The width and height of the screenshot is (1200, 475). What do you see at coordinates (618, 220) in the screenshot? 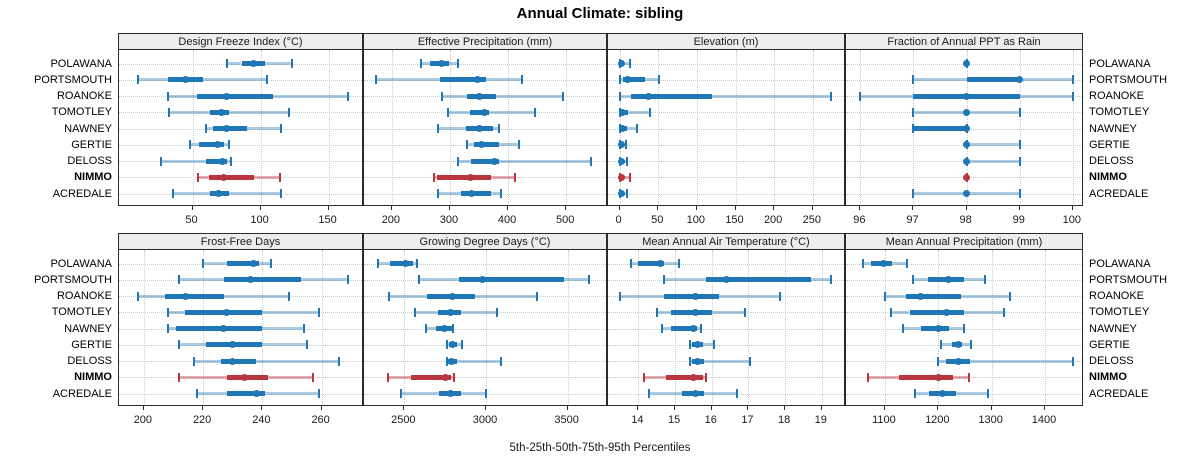
I see `x-axis-tick-label: 0` at bounding box center [618, 220].